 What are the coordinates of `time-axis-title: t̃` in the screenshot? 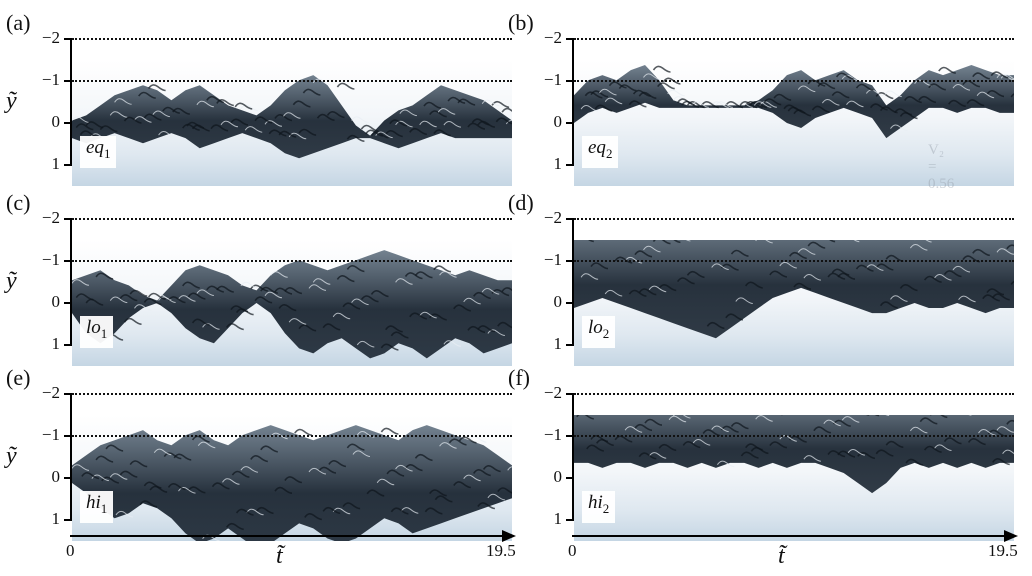 It's located at (279, 556).